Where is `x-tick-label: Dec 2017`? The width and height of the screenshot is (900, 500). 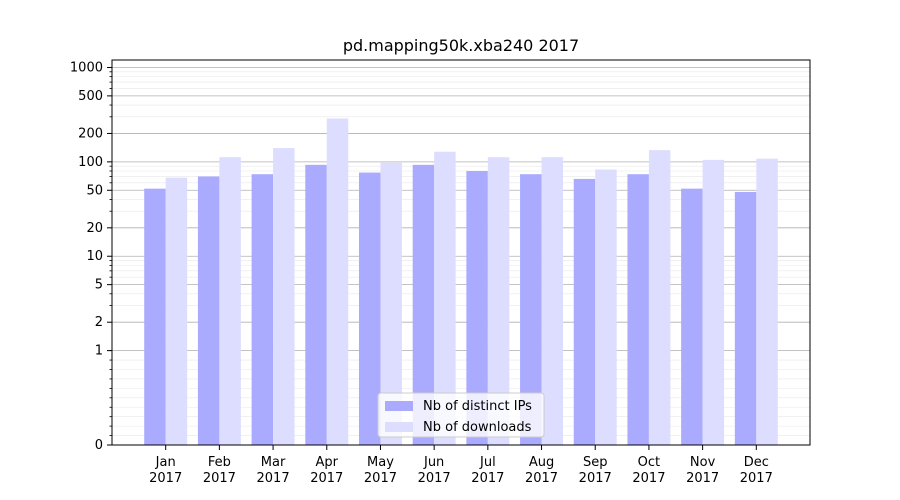 x-tick-label: Dec 2017 is located at coordinates (756, 470).